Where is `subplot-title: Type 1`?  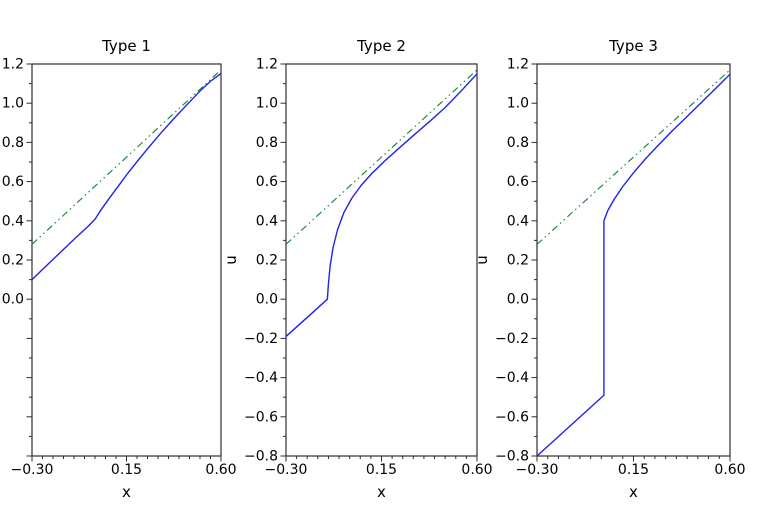 subplot-title: Type 1 is located at coordinates (126, 46).